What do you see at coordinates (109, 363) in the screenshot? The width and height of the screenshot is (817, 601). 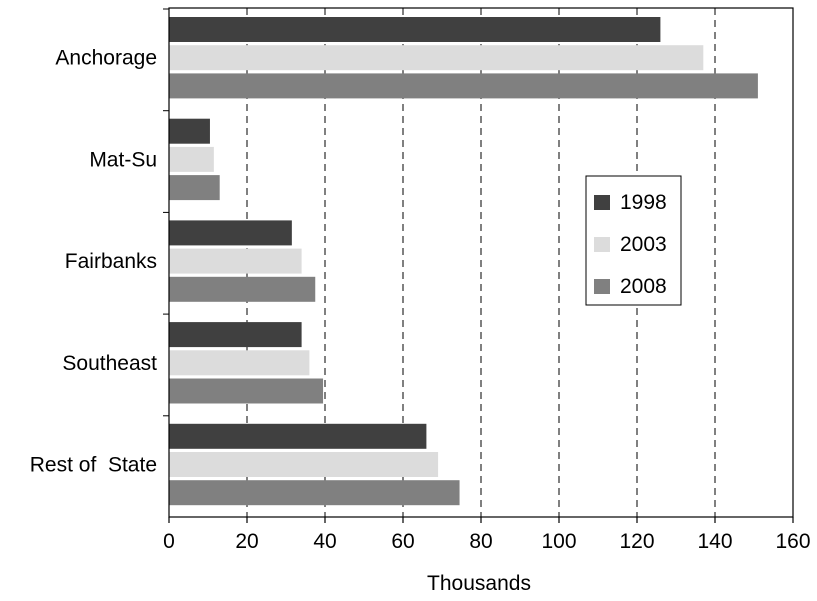 I see `category-label: Southeast` at bounding box center [109, 363].